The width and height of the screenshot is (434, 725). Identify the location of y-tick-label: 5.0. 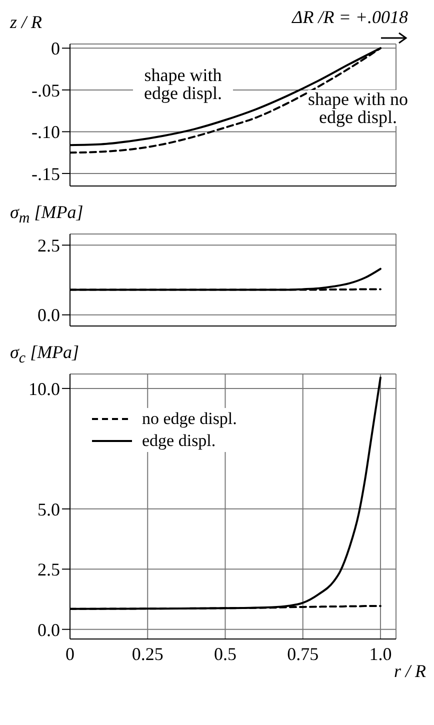
(49, 509).